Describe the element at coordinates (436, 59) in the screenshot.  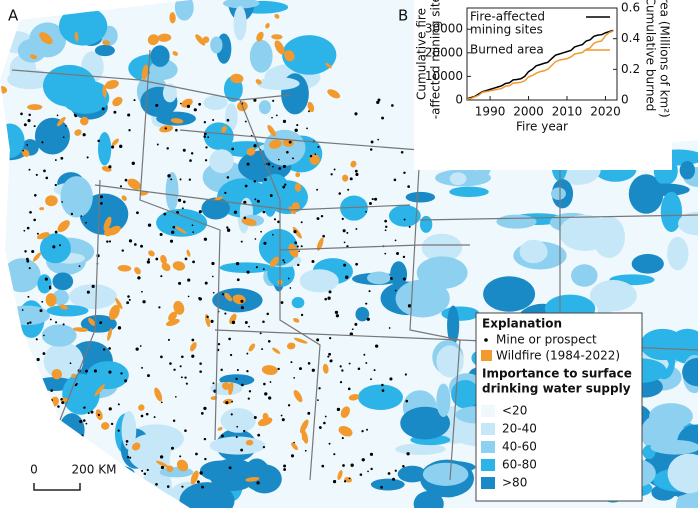
I see `y-axis-label: -affected mining sites` at that location.